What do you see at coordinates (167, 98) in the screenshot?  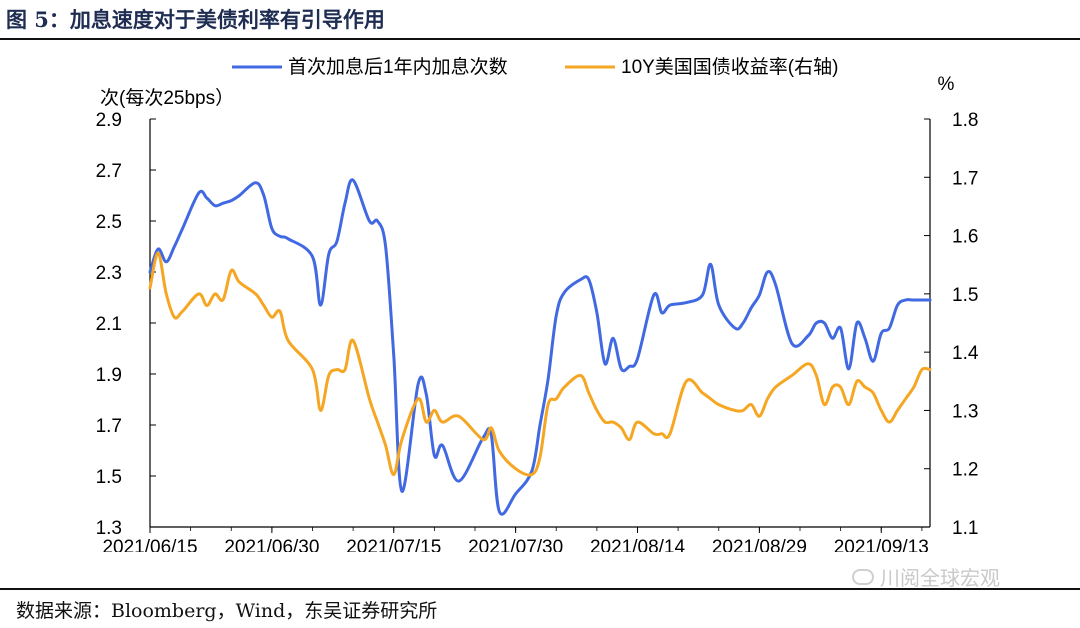 I see `left-axis-unit: 次(每次25bps）` at bounding box center [167, 98].